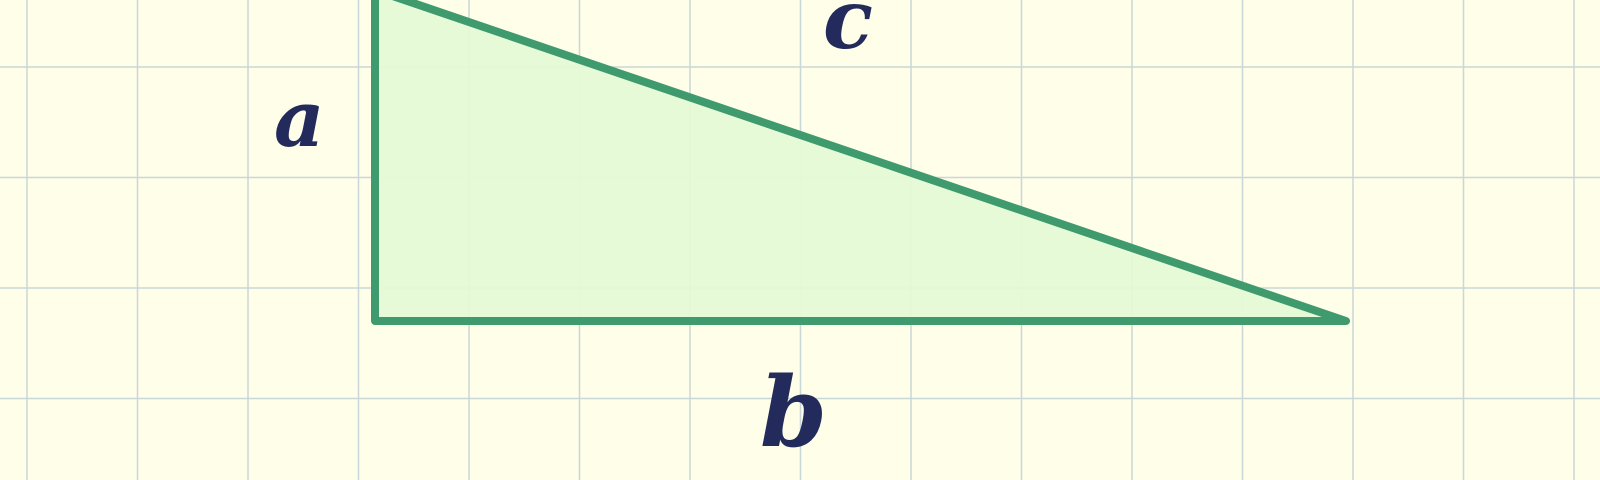 The width and height of the screenshot is (1600, 480). Describe the element at coordinates (848, 34) in the screenshot. I see `side-label-c: c` at that location.